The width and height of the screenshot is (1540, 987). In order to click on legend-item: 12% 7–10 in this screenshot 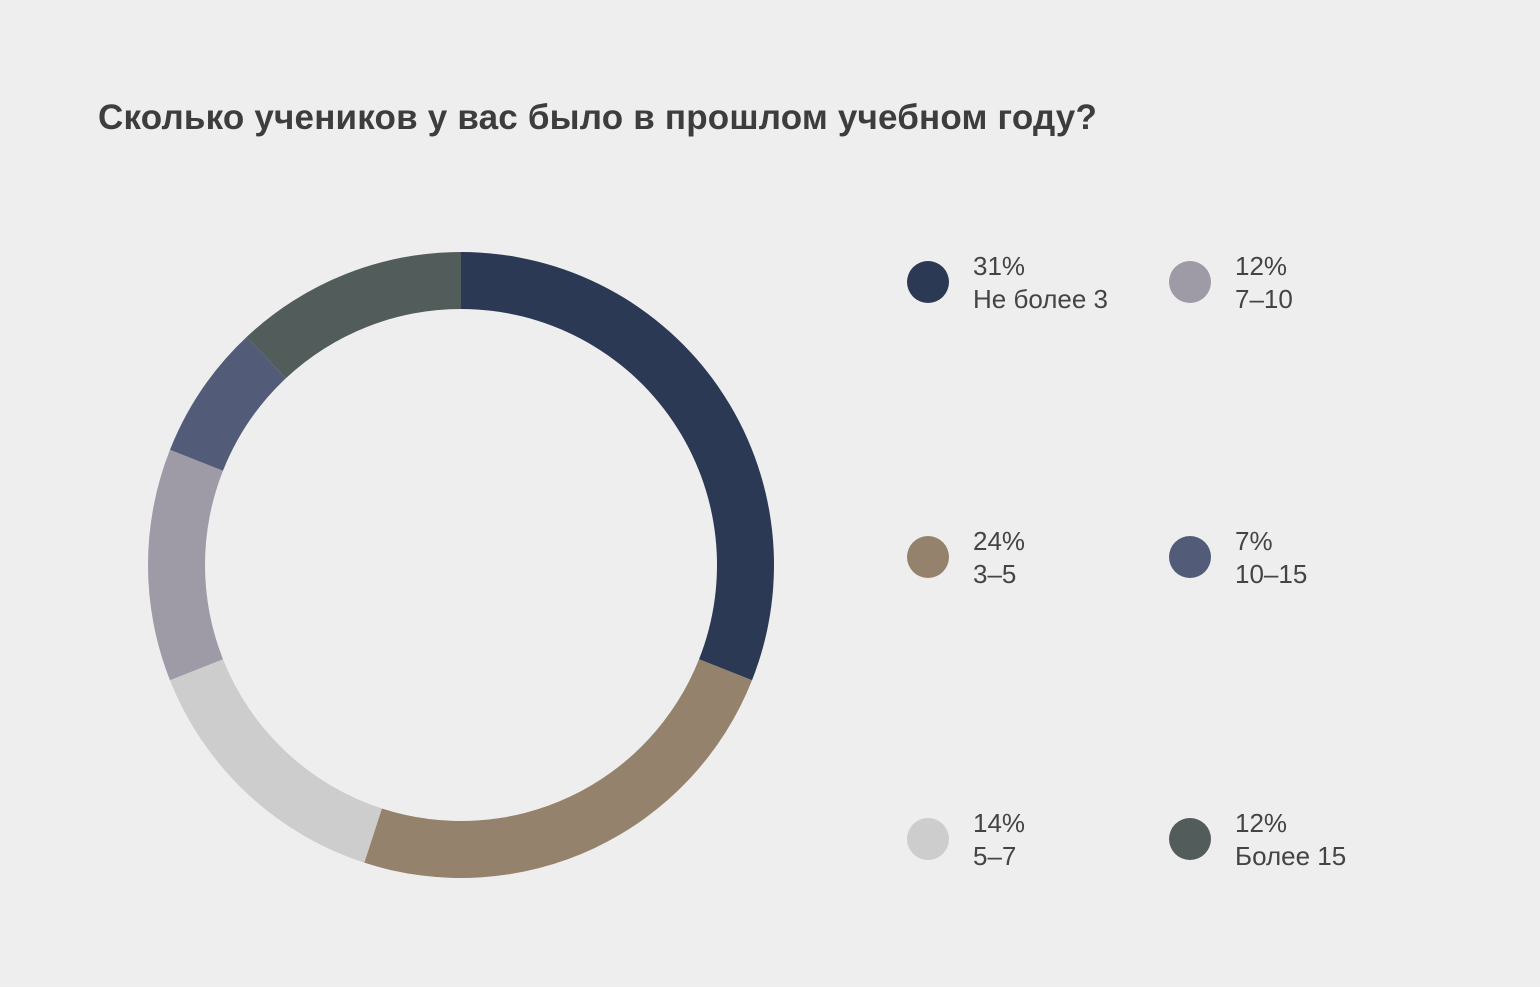, I will do `click(1231, 283)`.